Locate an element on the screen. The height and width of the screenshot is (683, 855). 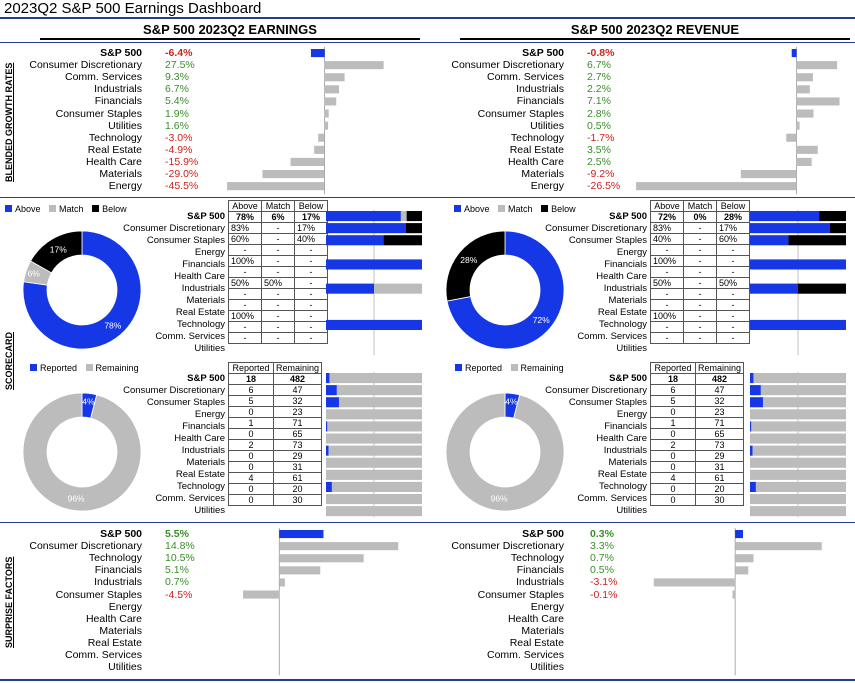
earnings_growth-bar-consumer-discretionary is located at coordinates (354, 65).